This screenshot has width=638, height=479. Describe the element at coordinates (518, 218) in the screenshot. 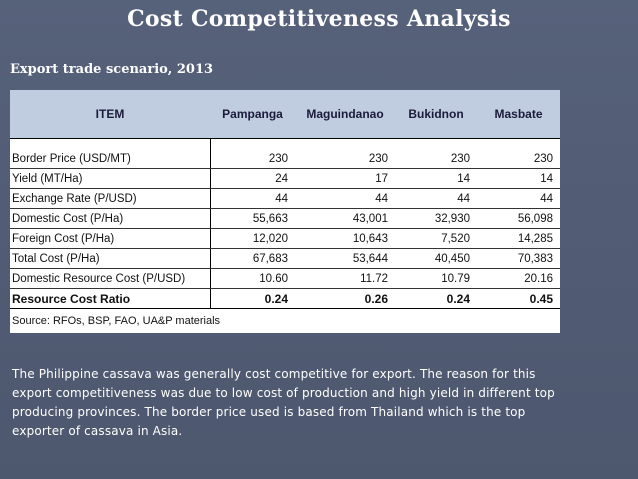

I see `cell-value: 56,098` at that location.